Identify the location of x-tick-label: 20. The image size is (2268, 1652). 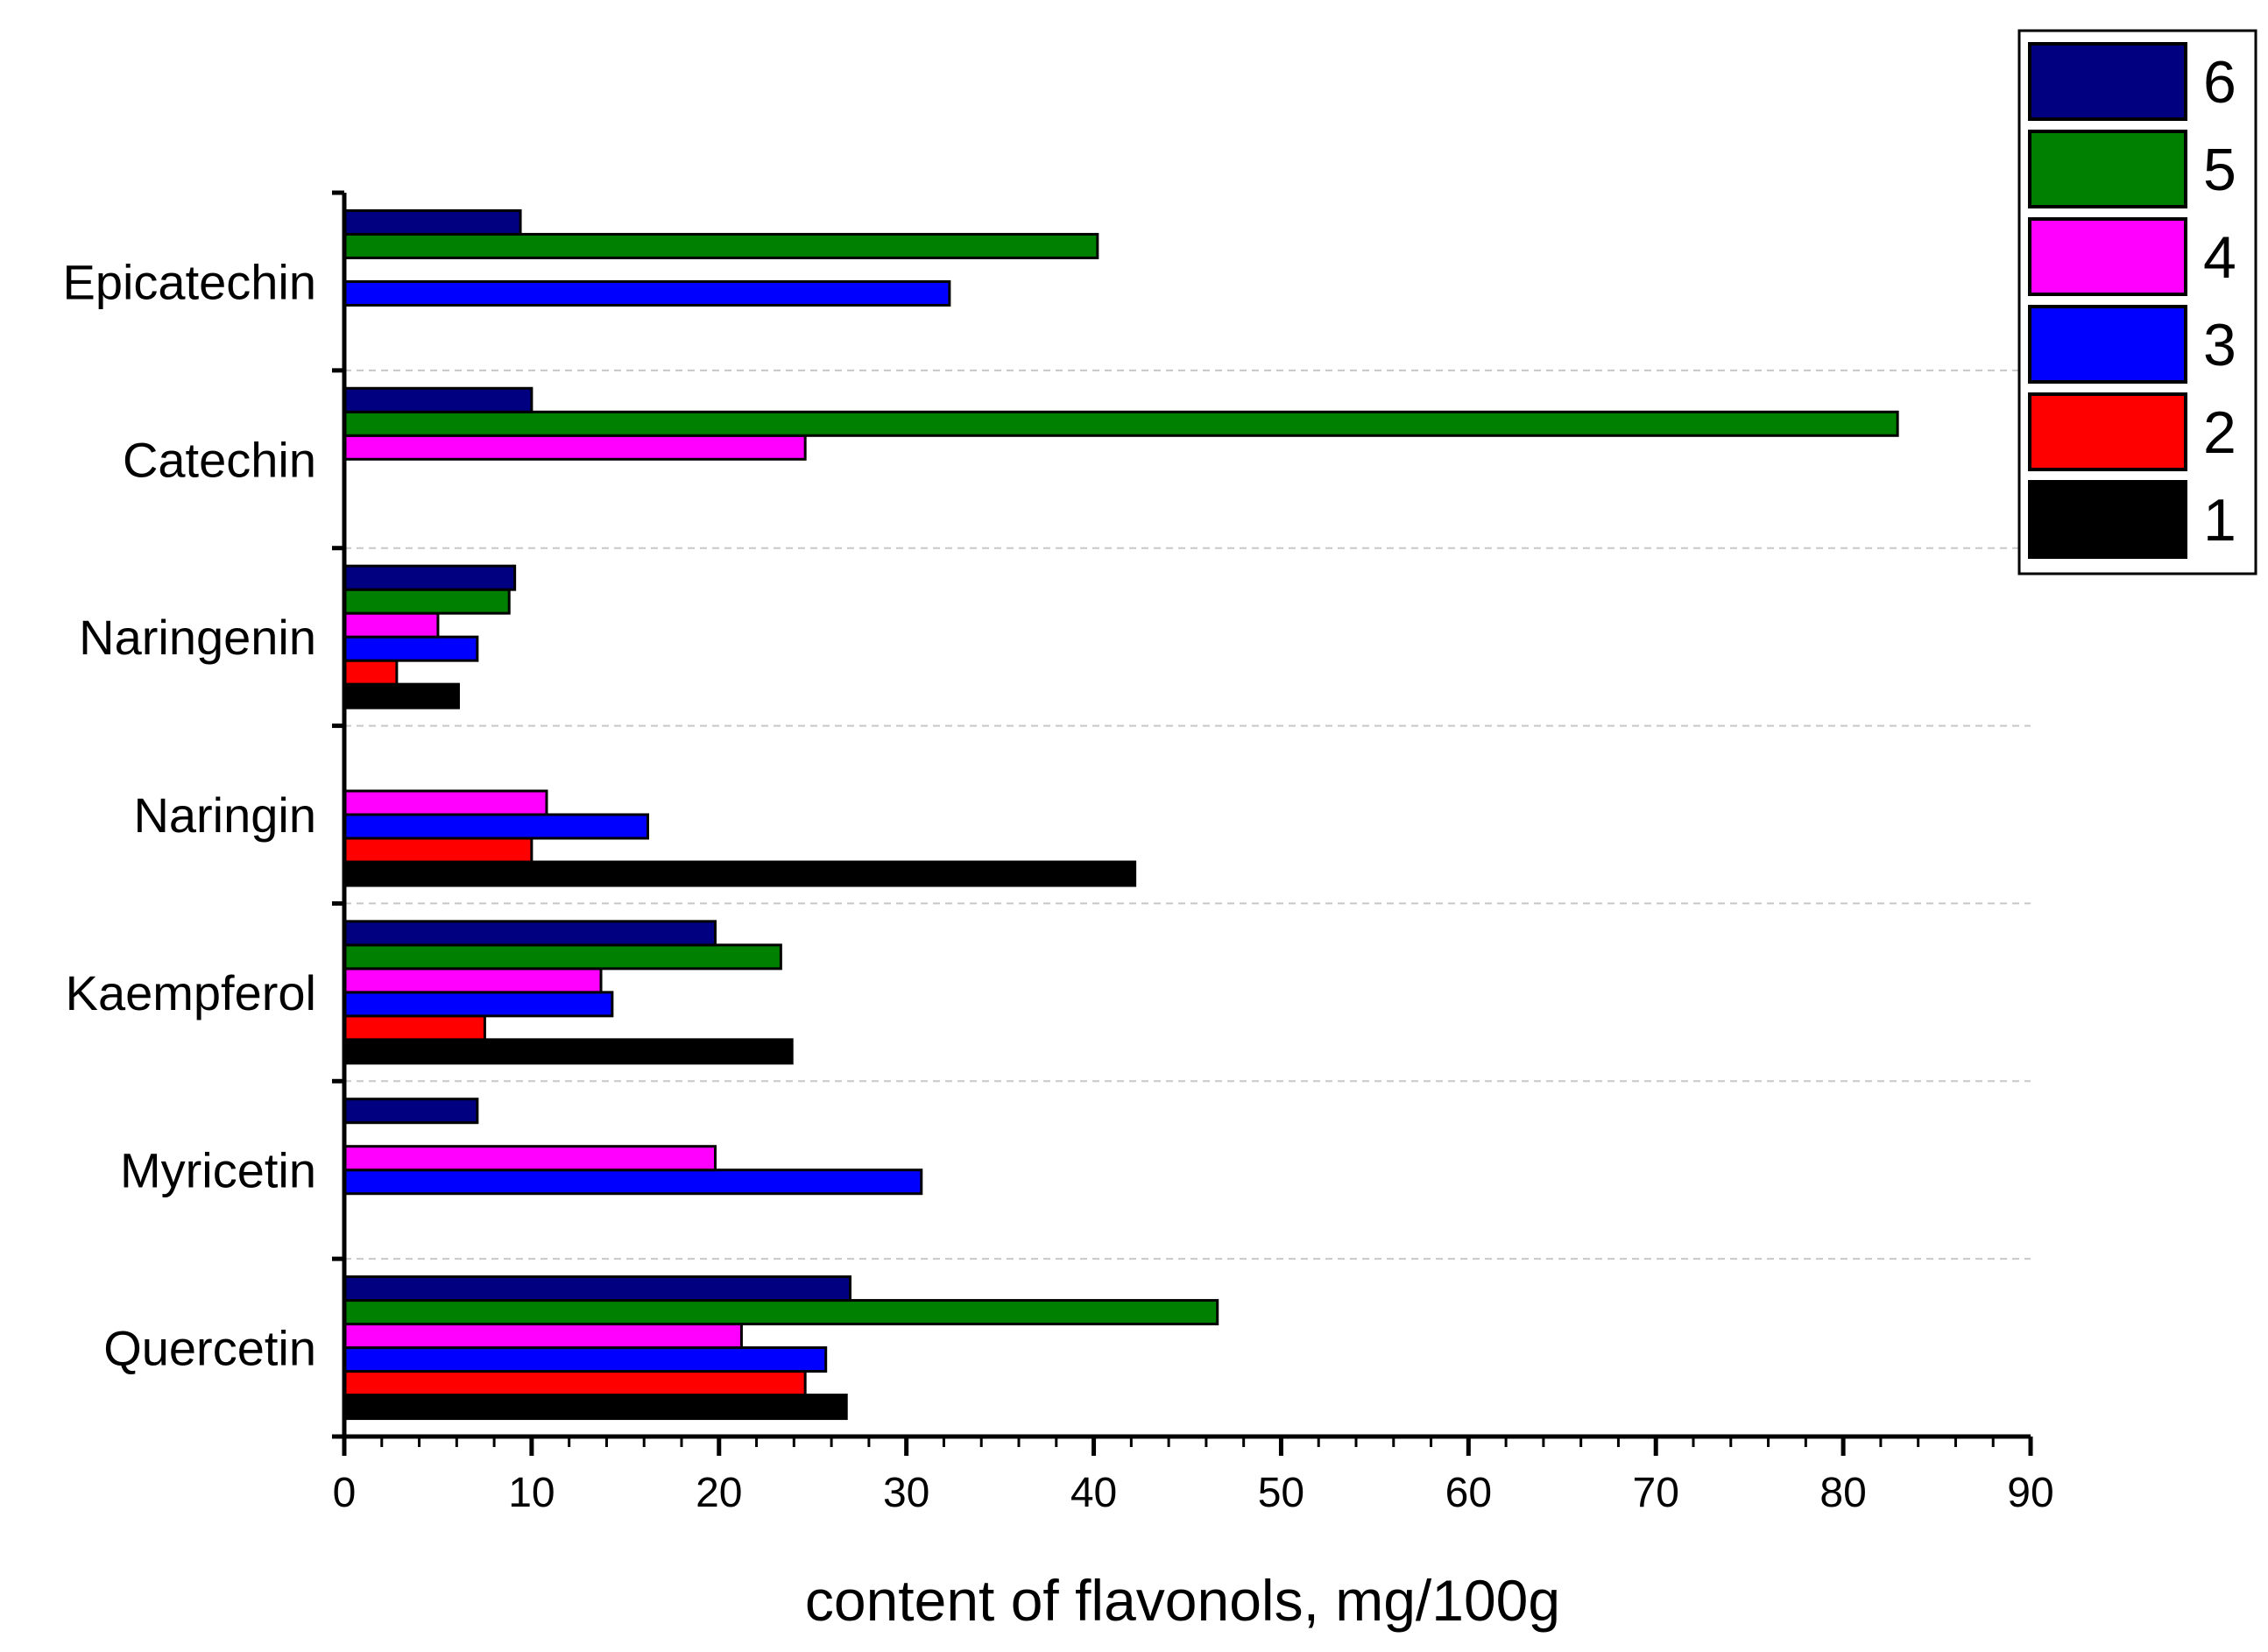
(719, 1493).